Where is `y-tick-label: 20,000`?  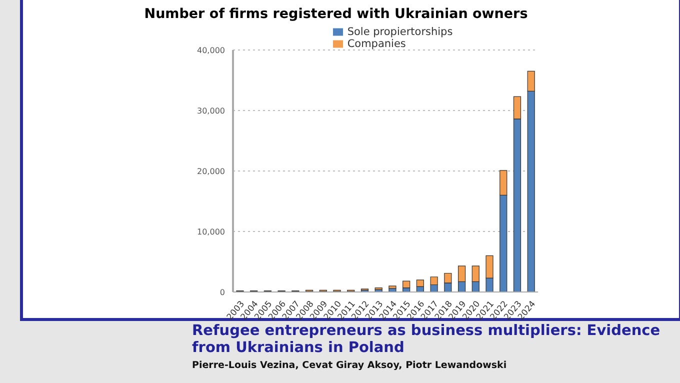
y-tick-label: 20,000 is located at coordinates (211, 171).